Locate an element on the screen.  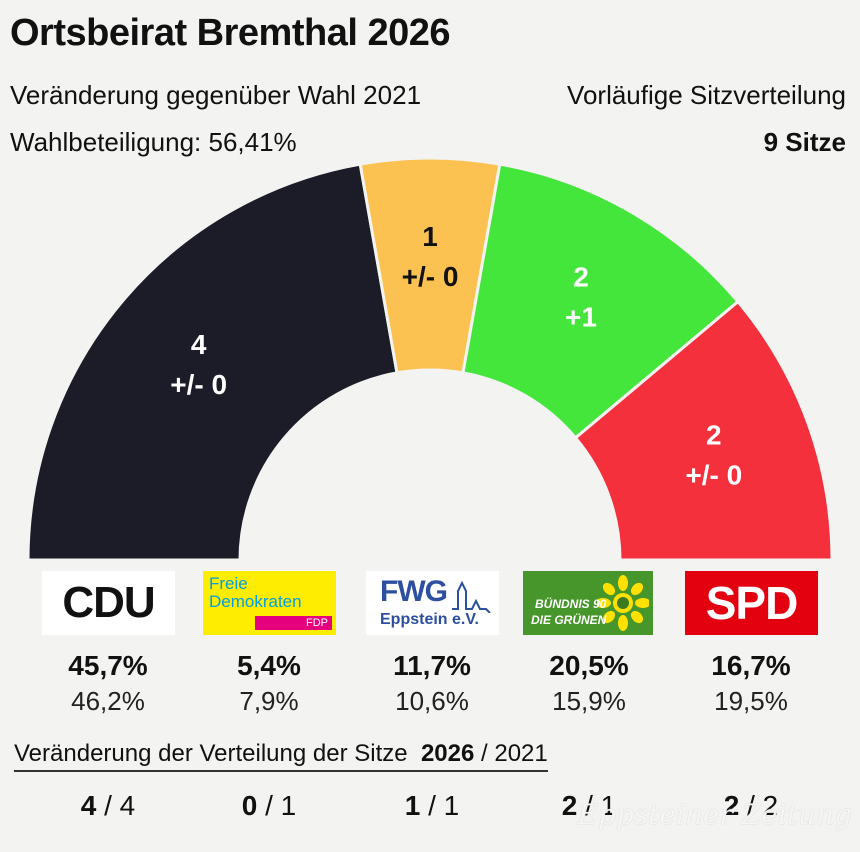
fdp-logo-line1: Freie is located at coordinates (228, 583).